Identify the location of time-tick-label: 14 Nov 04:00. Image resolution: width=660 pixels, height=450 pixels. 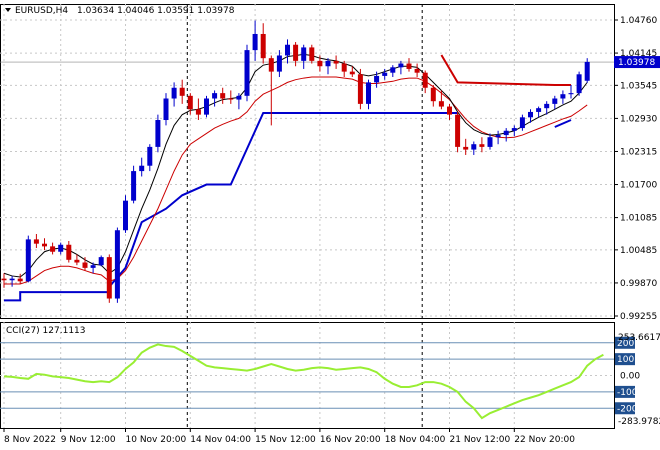
(220, 440).